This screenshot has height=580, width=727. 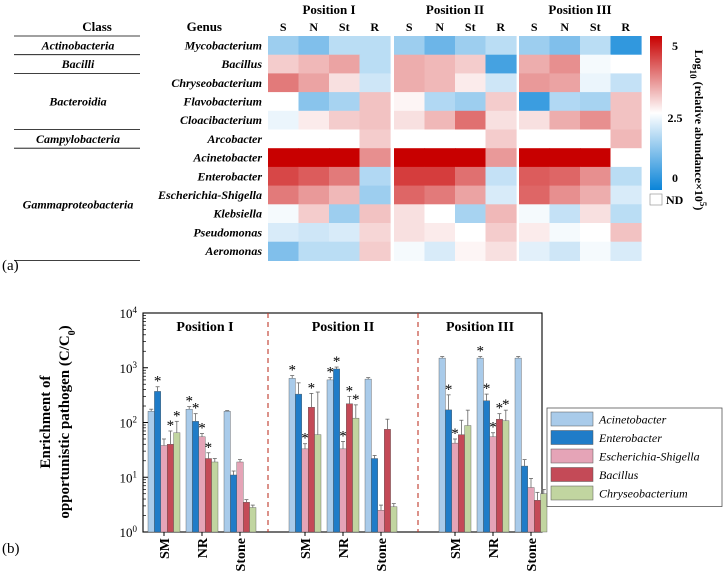 What do you see at coordinates (675, 178) in the screenshot?
I see `colorbar-tick-label: 0` at bounding box center [675, 178].